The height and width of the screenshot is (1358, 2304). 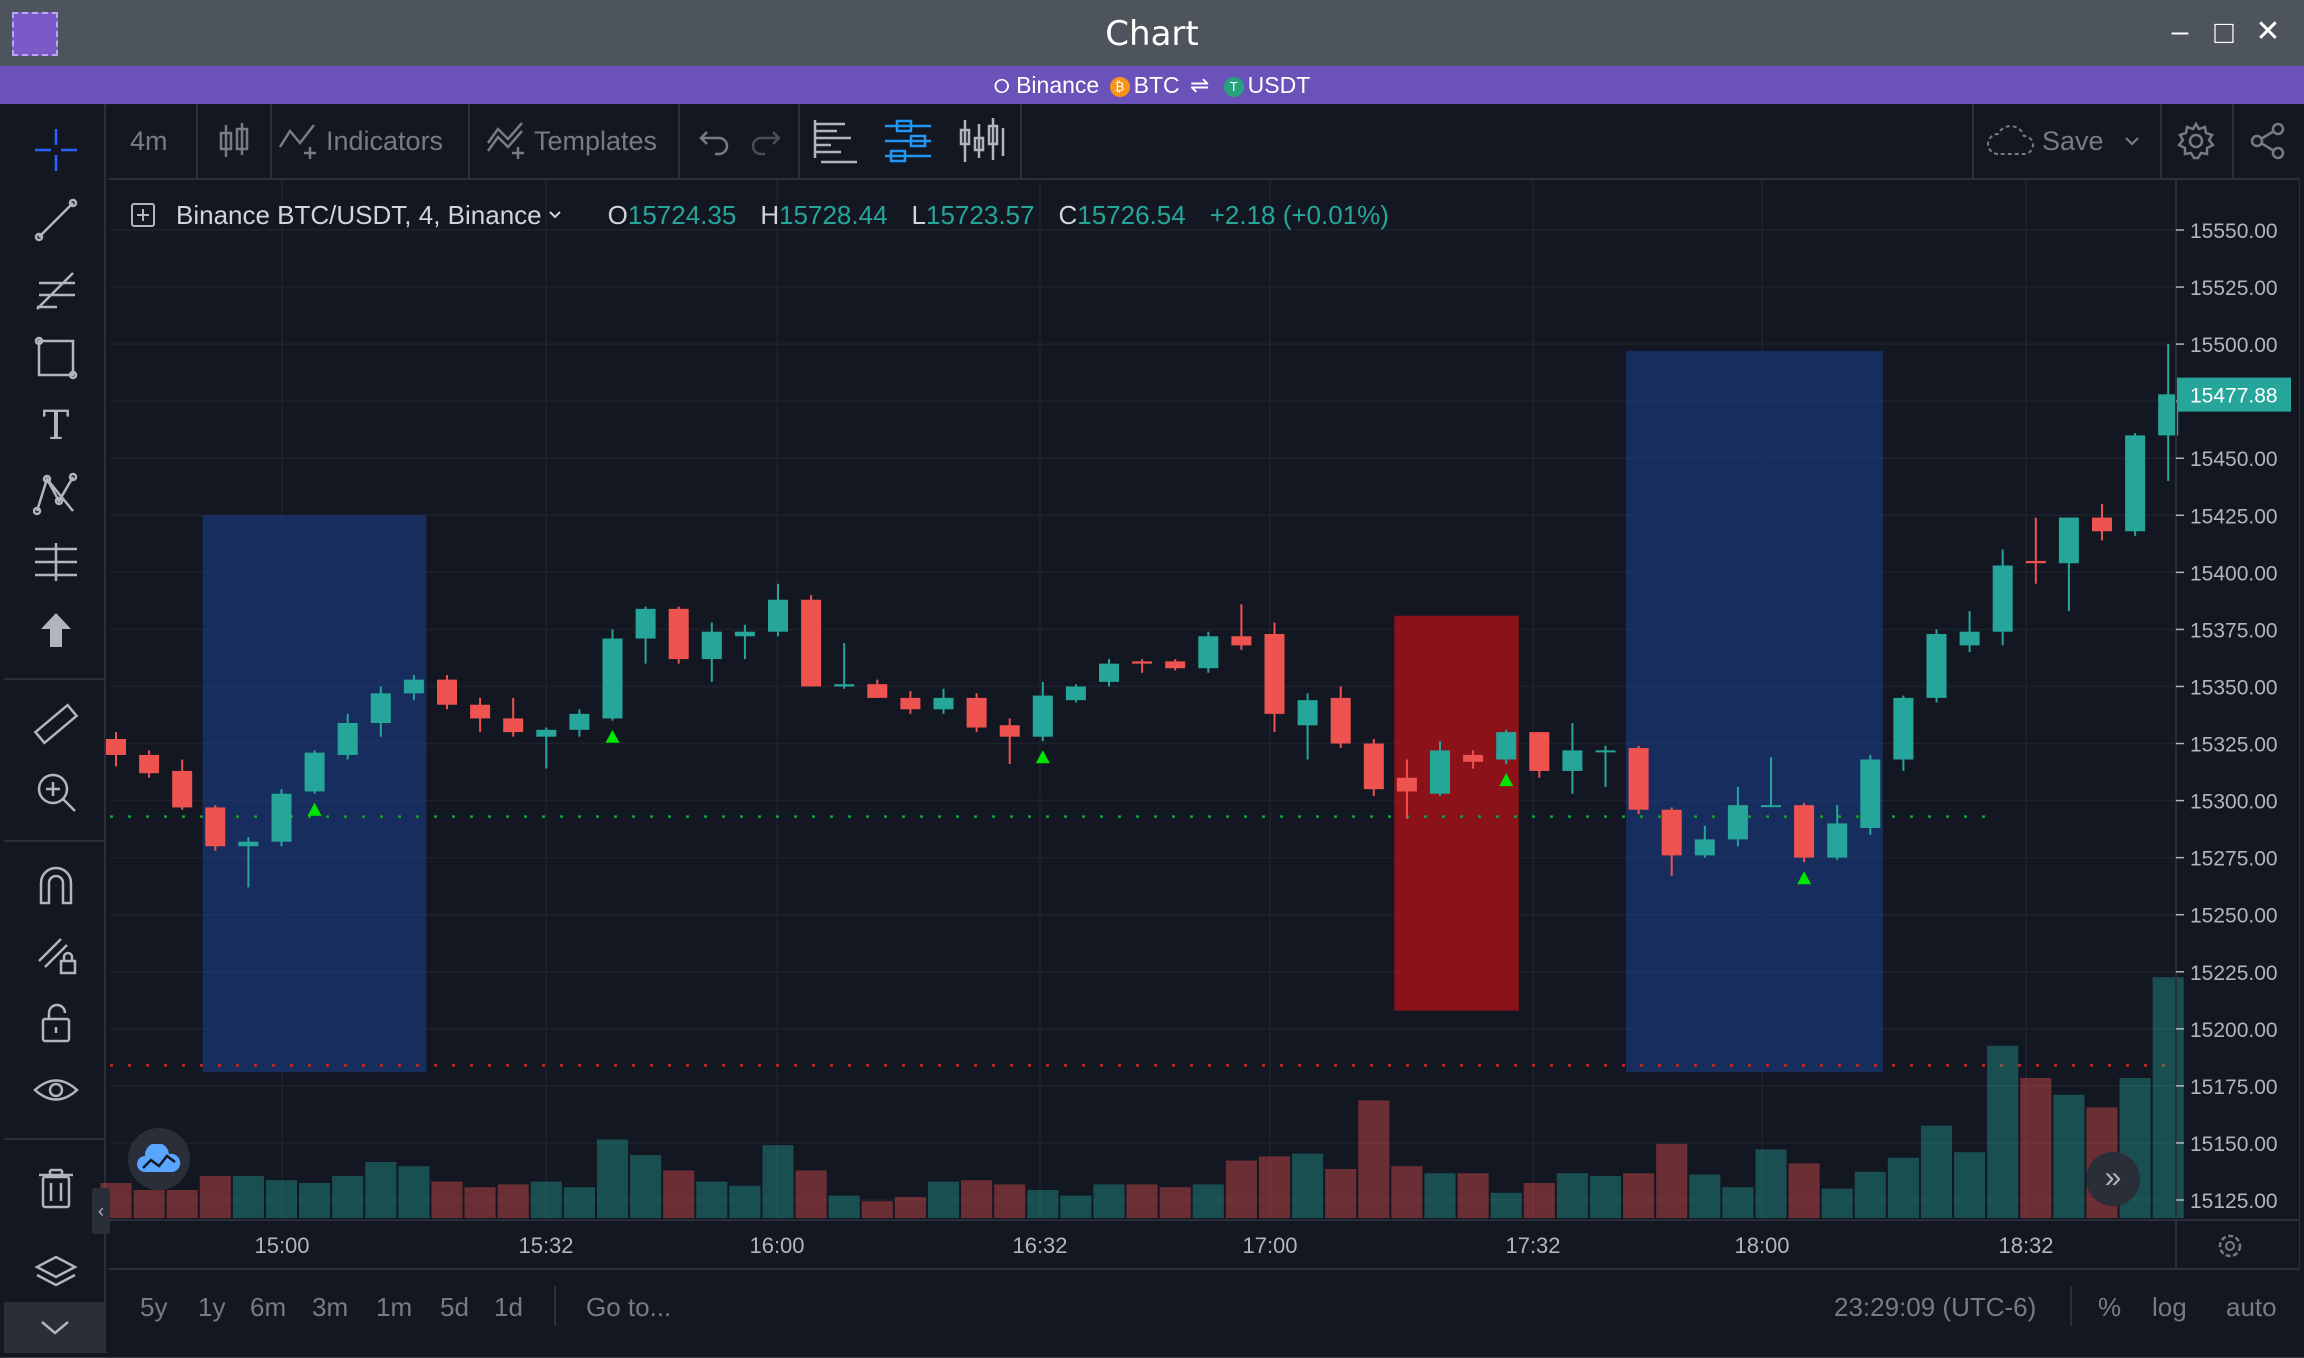 What do you see at coordinates (1935, 1307) in the screenshot?
I see `clock: 23:29:09 (UTC-6)` at bounding box center [1935, 1307].